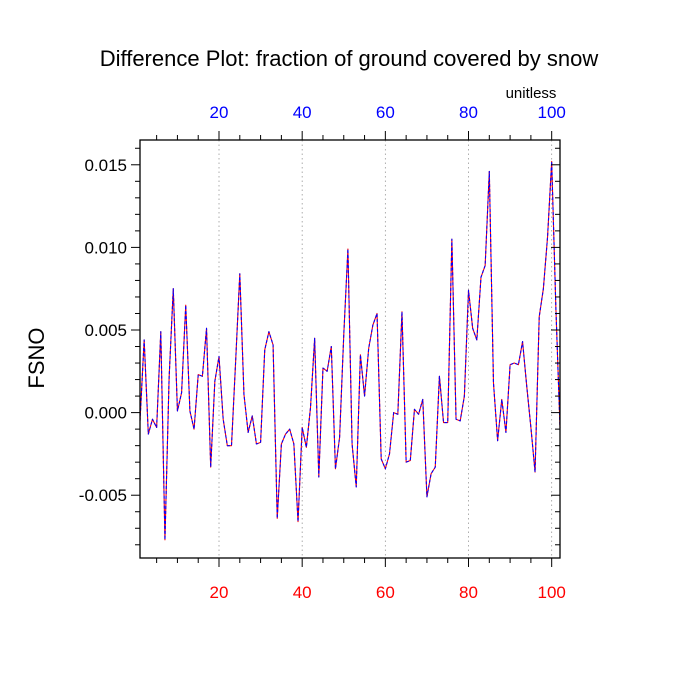  Describe the element at coordinates (551, 112) in the screenshot. I see `x-tick-label-top: 100` at that location.